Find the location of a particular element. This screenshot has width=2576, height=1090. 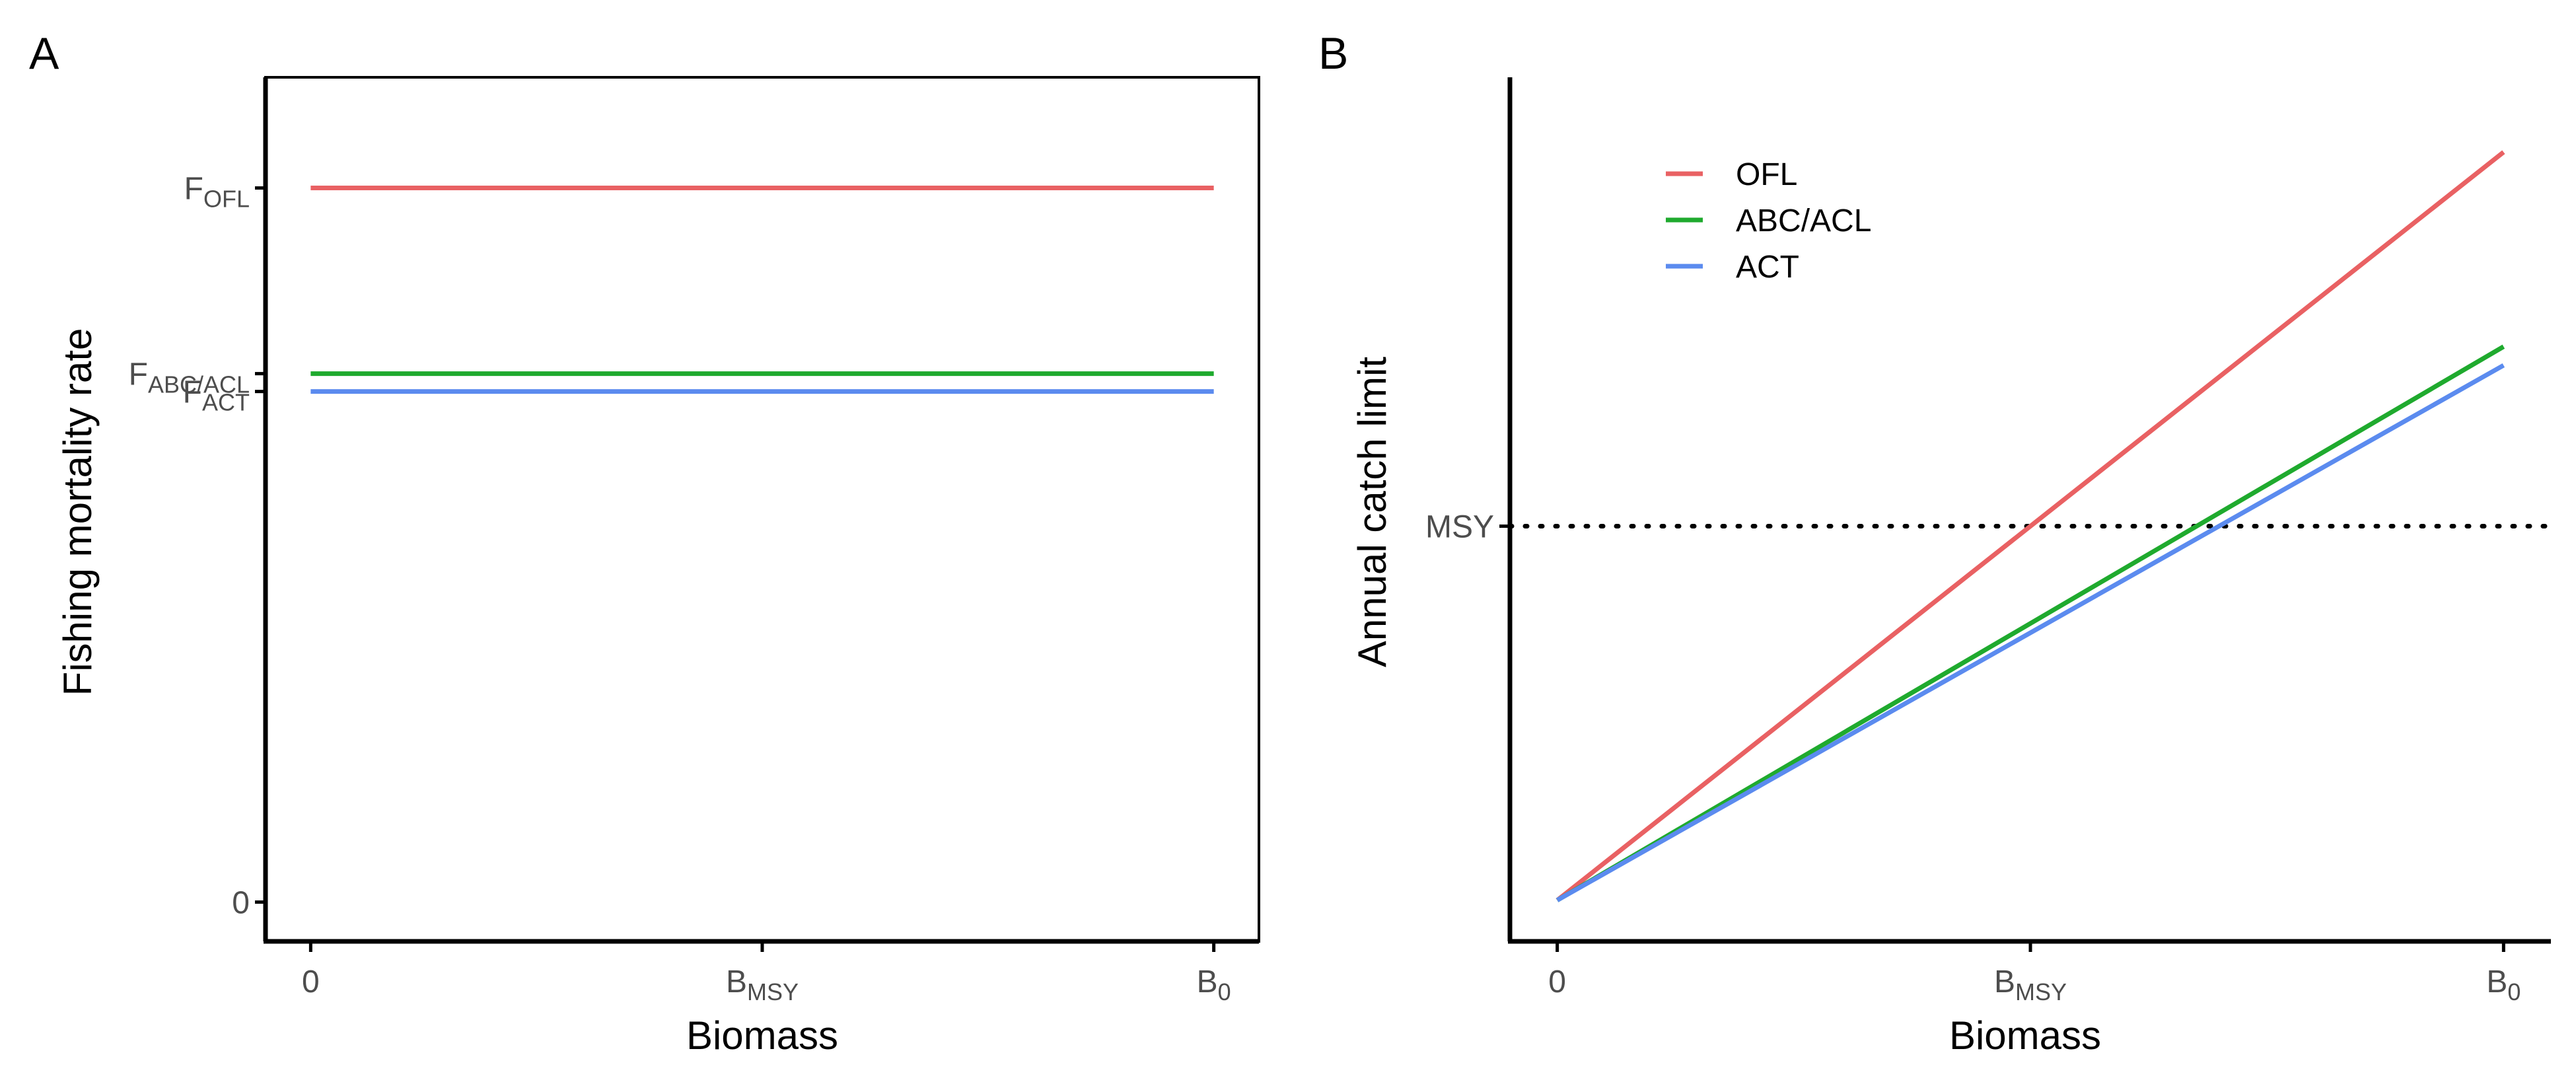

legend-label: ABC/ACL is located at coordinates (1803, 221).